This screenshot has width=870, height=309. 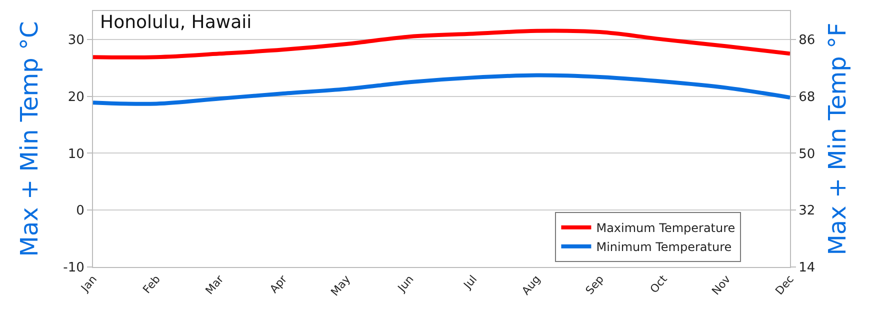 I want to click on chart-title: Honolulu, Hawaii, so click(x=176, y=23).